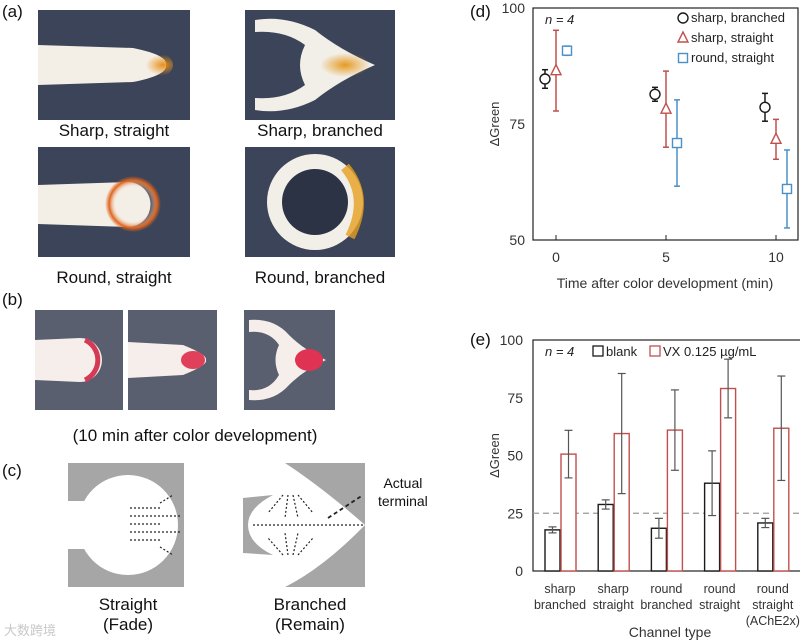  Describe the element at coordinates (30, 630) in the screenshot. I see `watermark: 大数跨境` at that location.